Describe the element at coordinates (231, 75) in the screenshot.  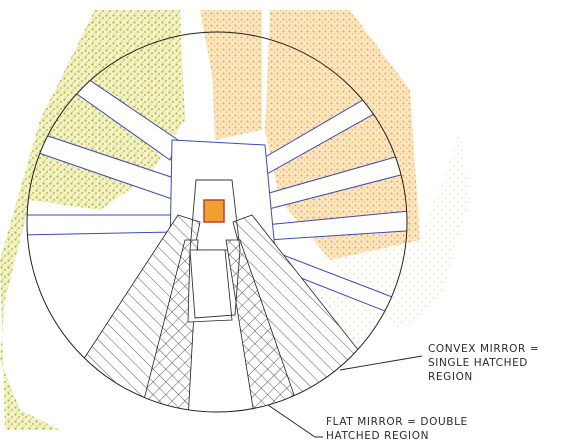
I see `road-cloud` at that location.